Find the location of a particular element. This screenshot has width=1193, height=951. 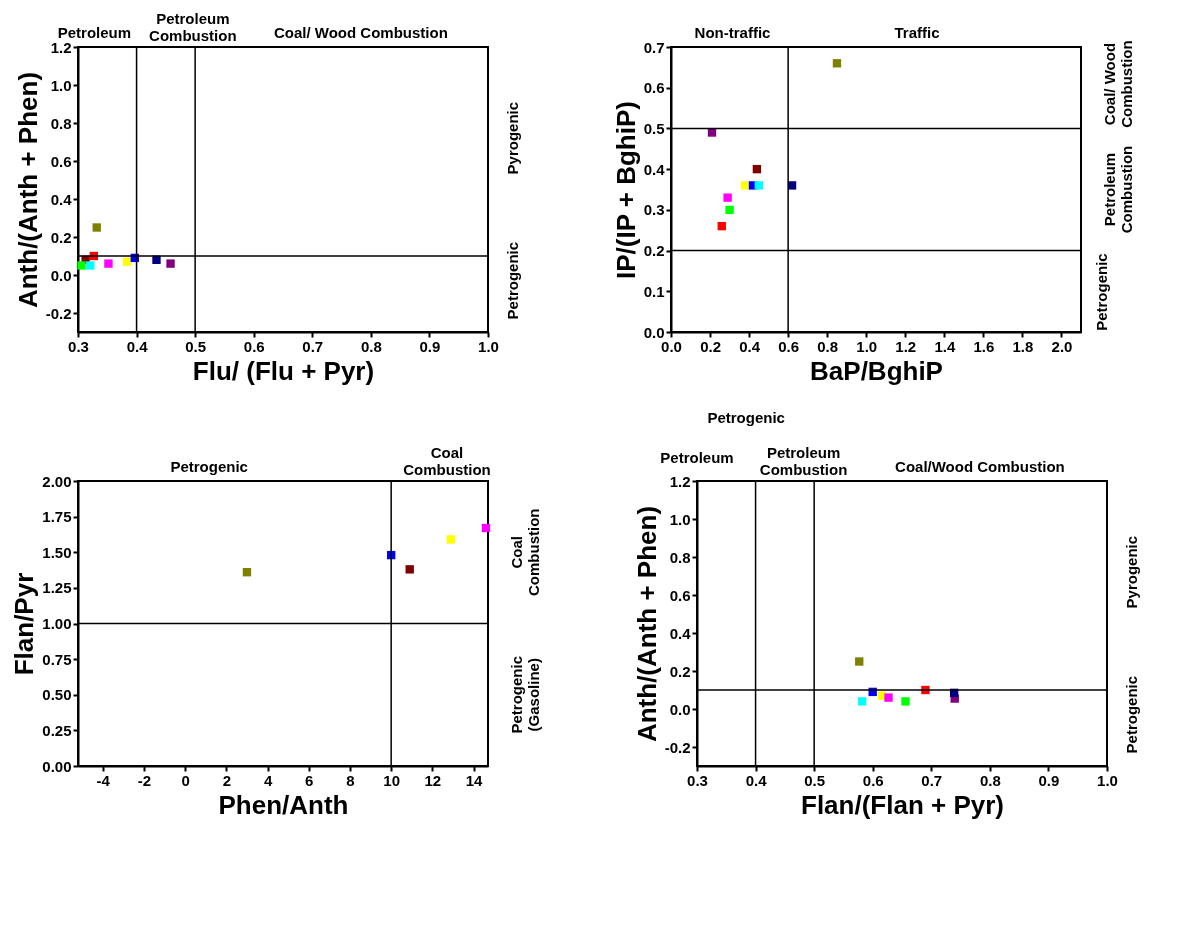

x-tick-label: 6 is located at coordinates (309, 780).